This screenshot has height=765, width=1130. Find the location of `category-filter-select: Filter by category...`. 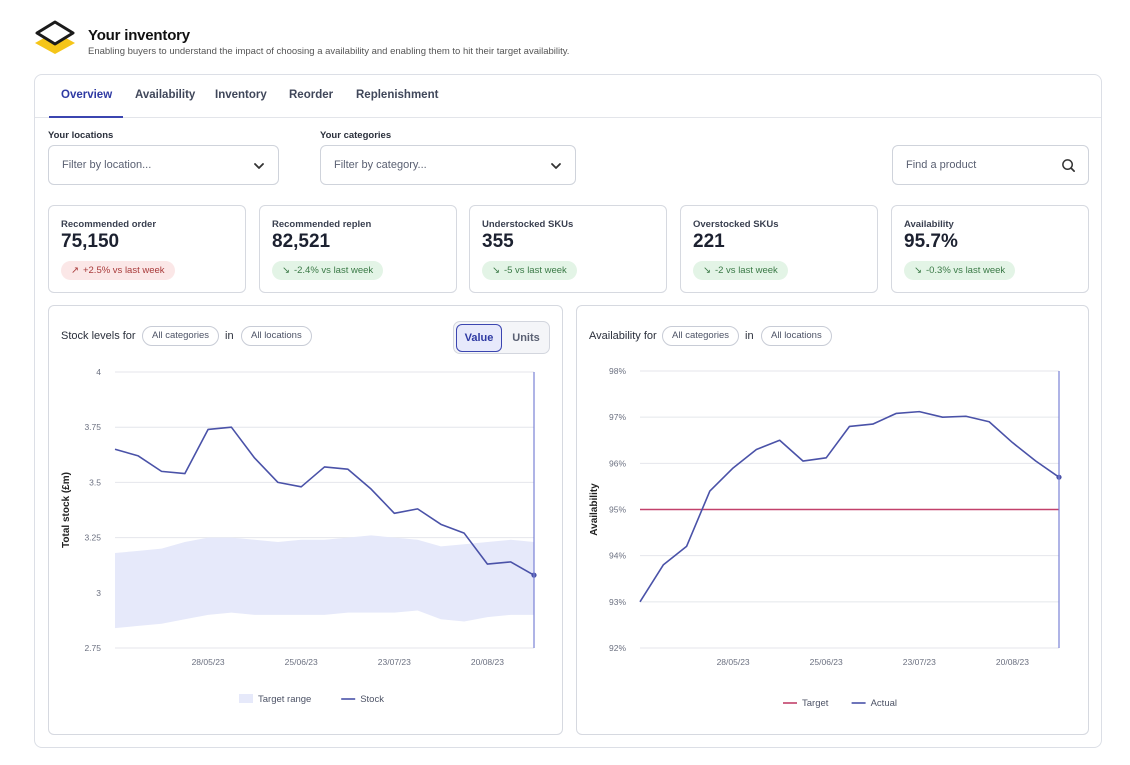

category-filter-select: Filter by category... is located at coordinates (448, 165).